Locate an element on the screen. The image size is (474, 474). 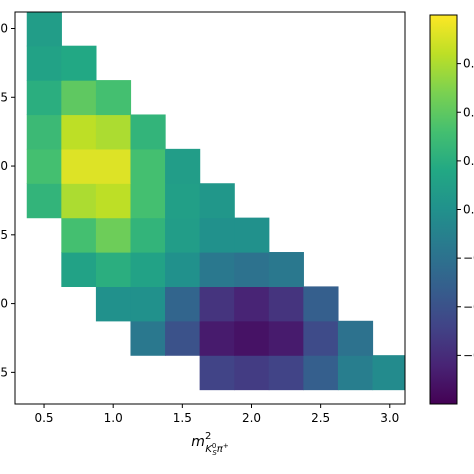
x-tick-label: 1.0 is located at coordinates (113, 418).